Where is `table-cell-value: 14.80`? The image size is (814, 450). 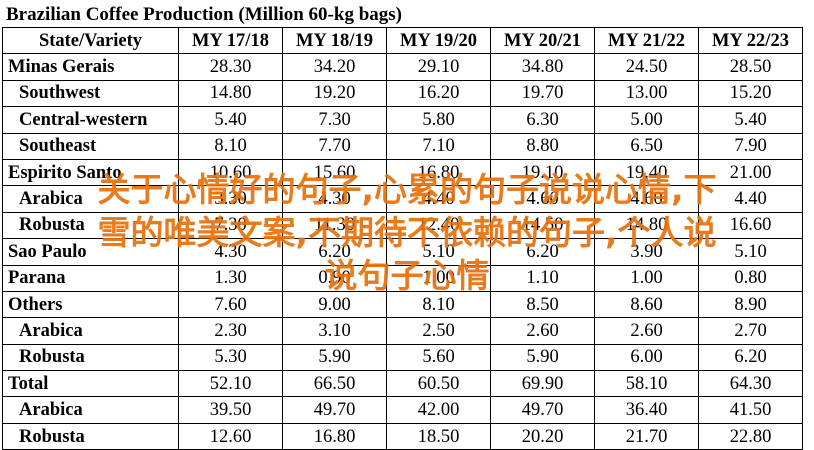 table-cell-value: 14.80 is located at coordinates (230, 93).